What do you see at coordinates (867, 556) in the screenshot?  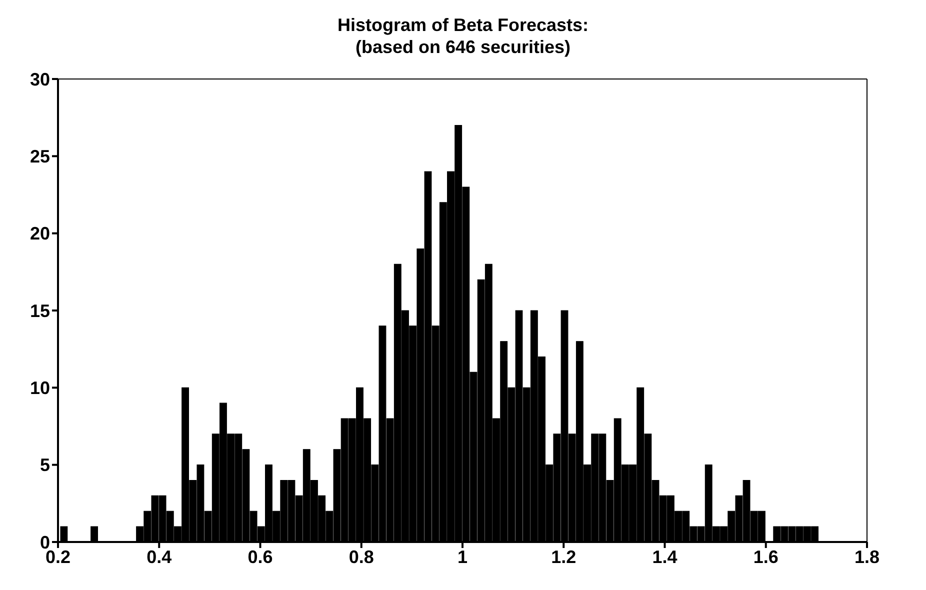 I see `x-tick-label: 1.8` at bounding box center [867, 556].